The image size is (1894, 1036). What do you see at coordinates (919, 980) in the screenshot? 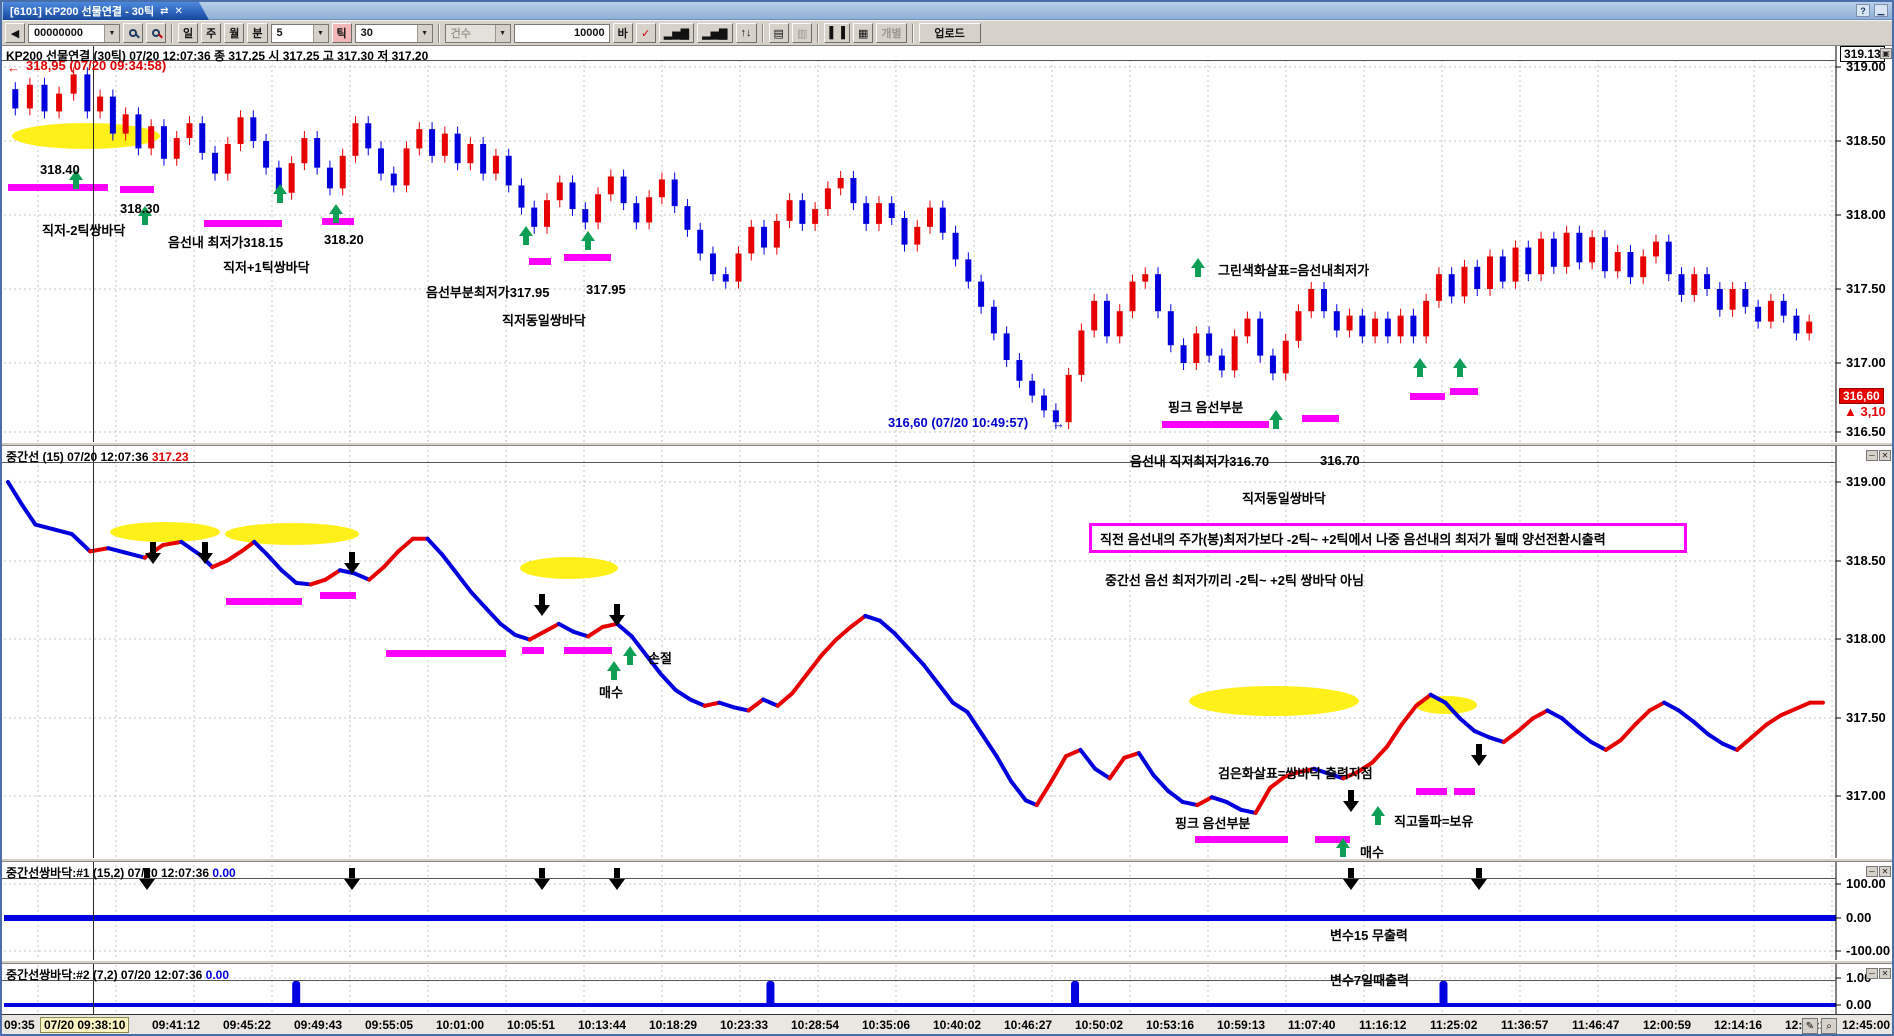
I see `pane4-header-underline` at bounding box center [919, 980].